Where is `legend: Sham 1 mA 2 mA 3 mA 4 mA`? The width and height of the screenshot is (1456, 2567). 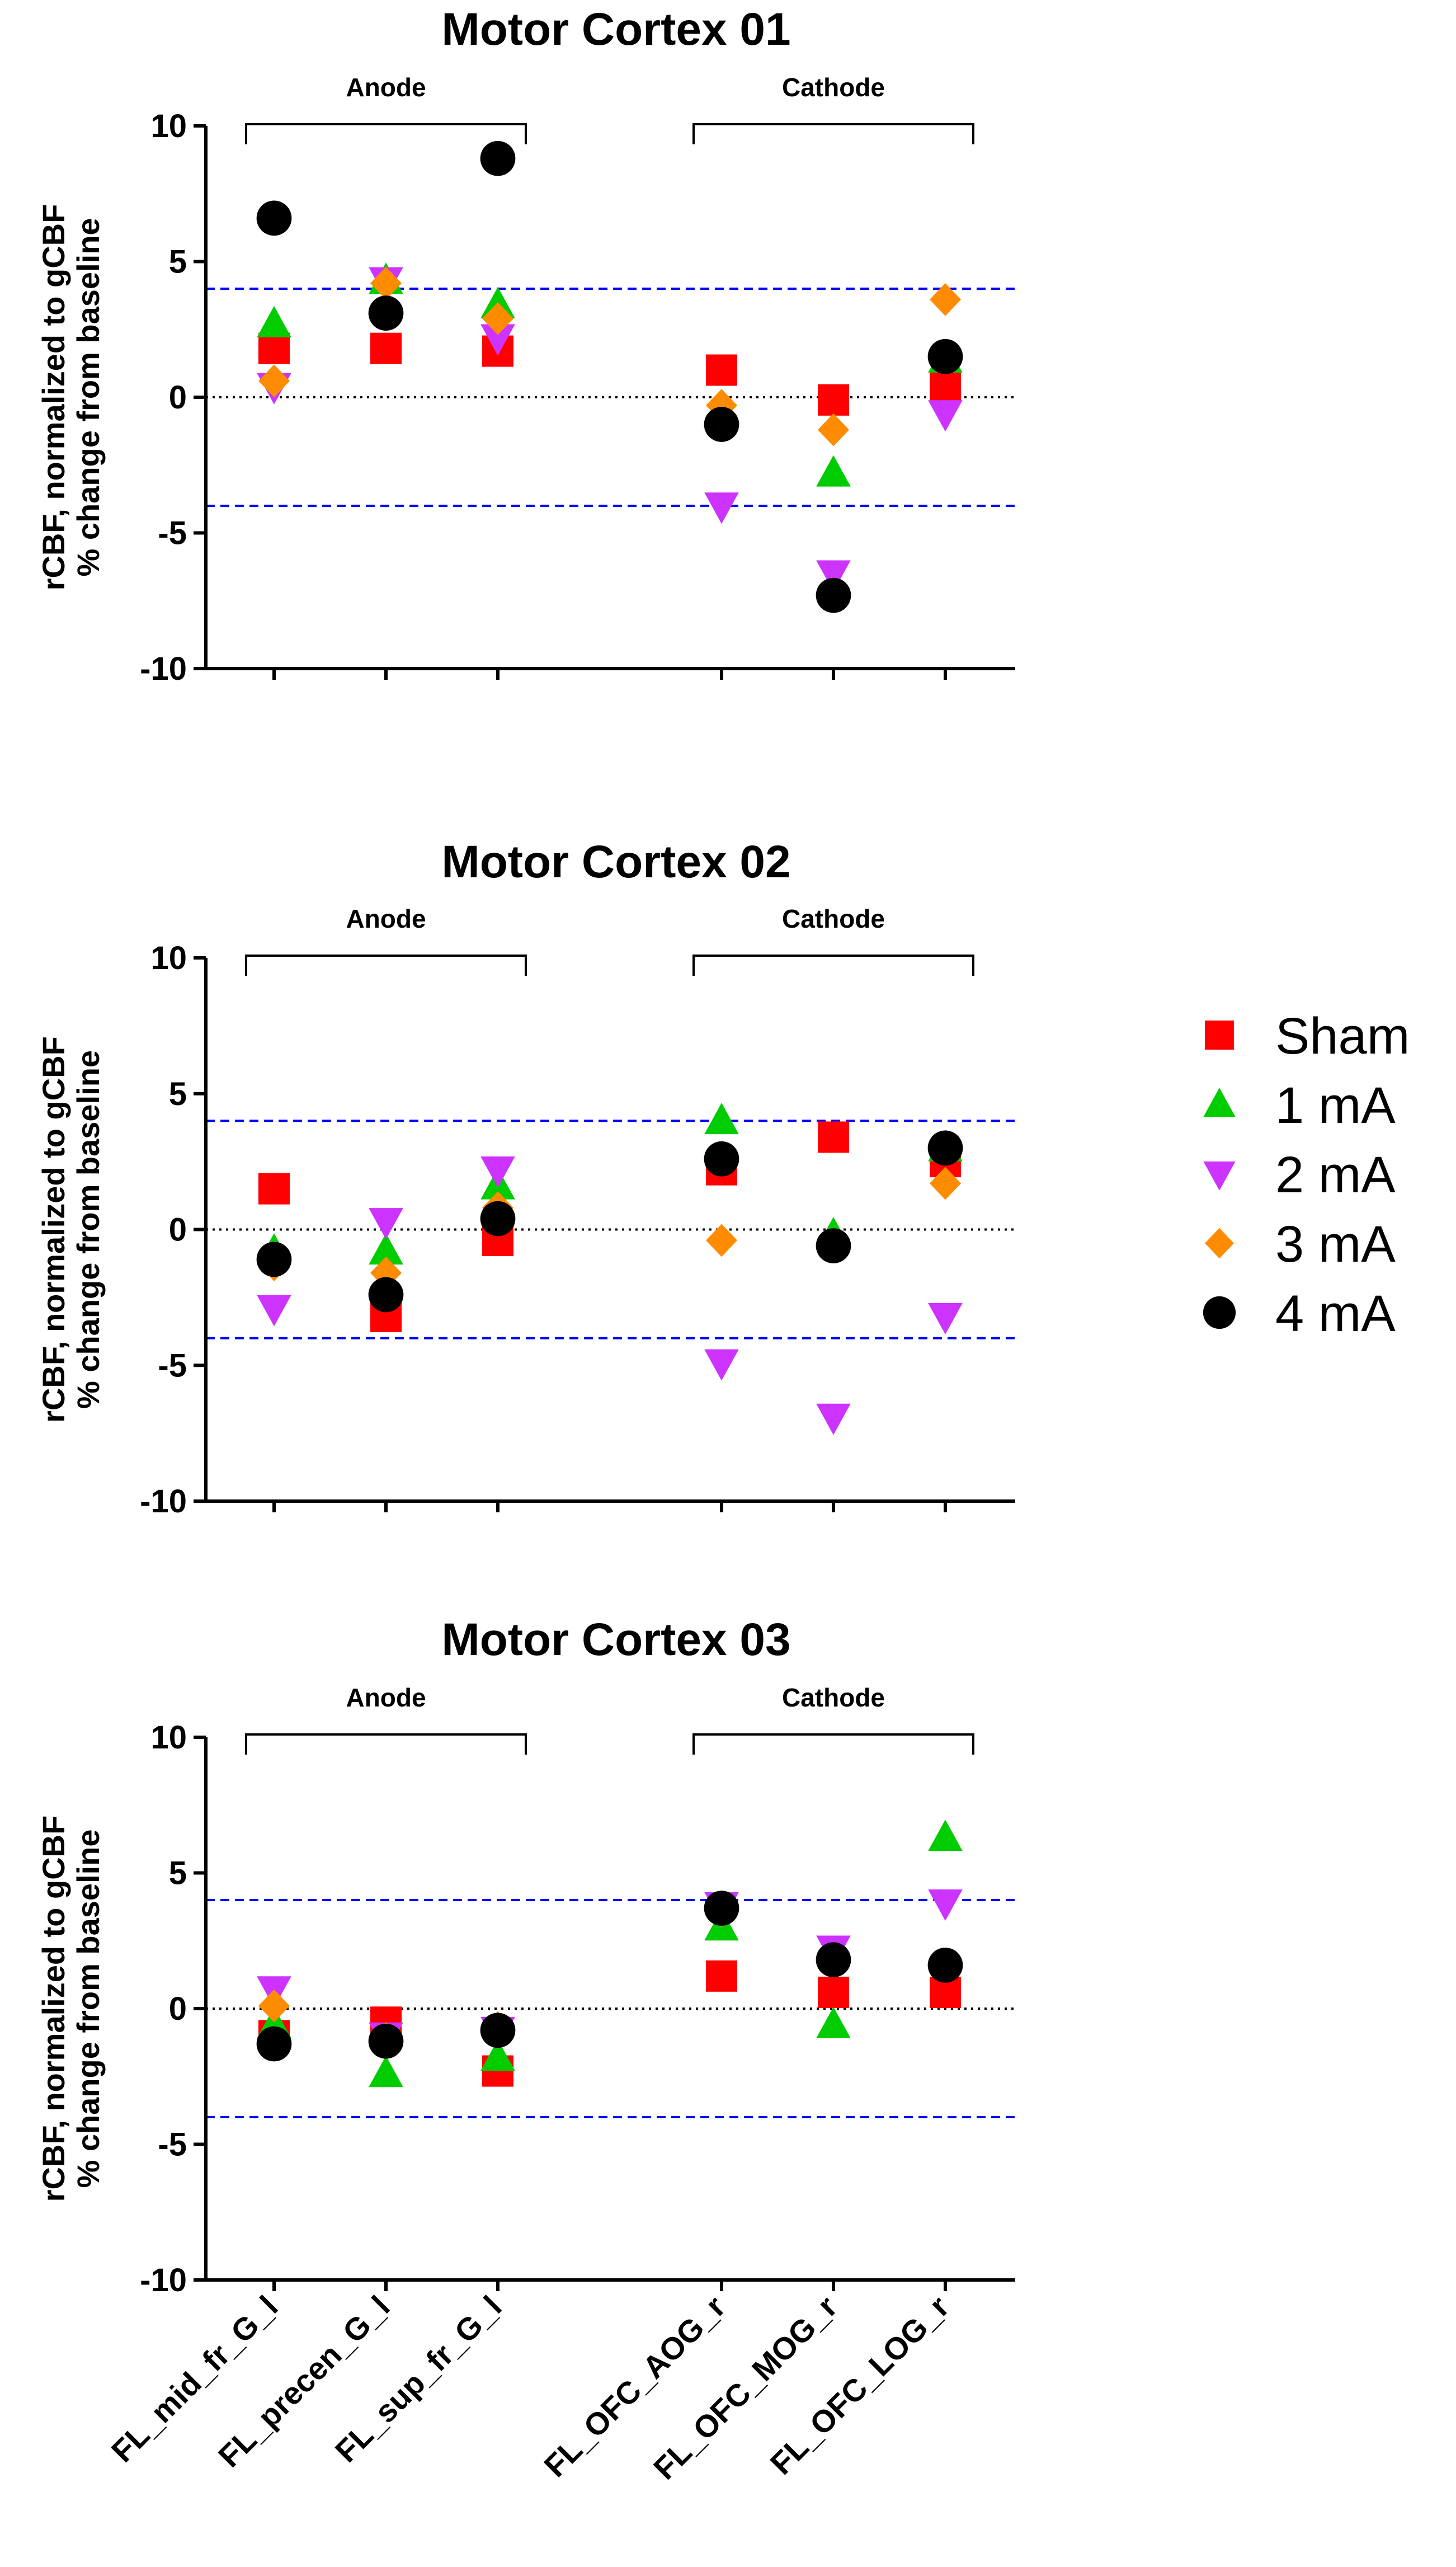 legend: Sham 1 mA 2 mA 3 mA 4 mA is located at coordinates (1307, 1175).